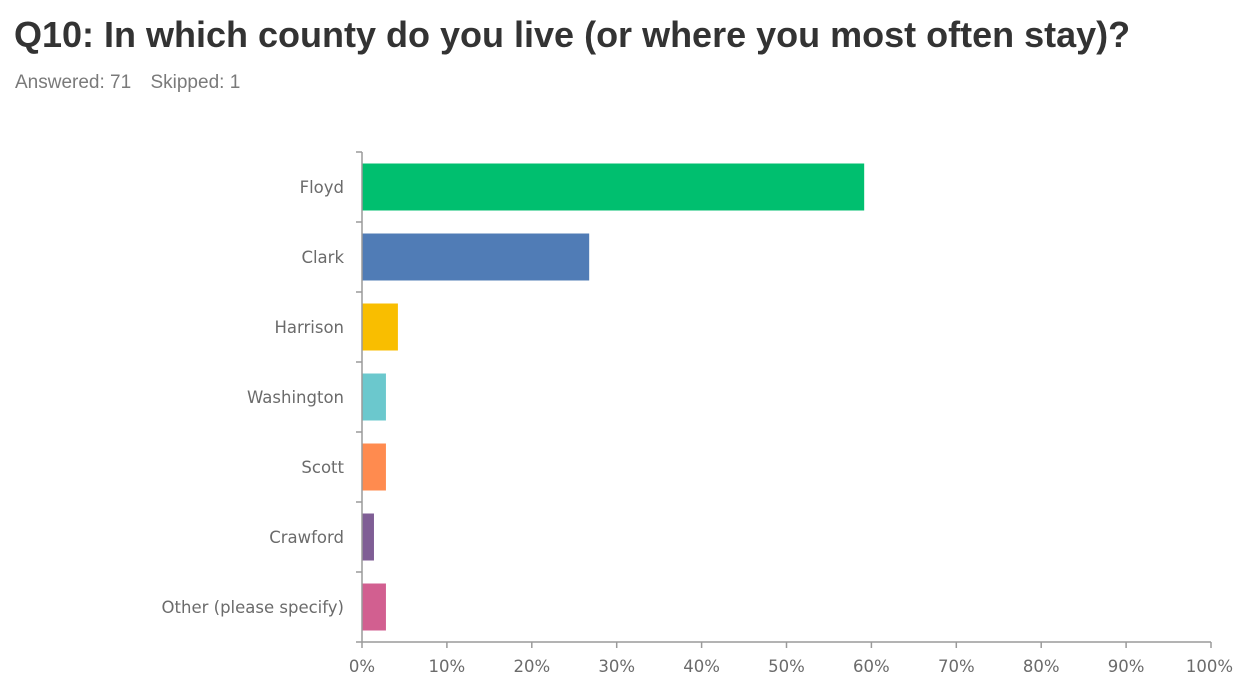 This screenshot has height=692, width=1242. Describe the element at coordinates (134, 83) in the screenshot. I see `response-summary: Answered: 71 Skipped: 1` at that location.